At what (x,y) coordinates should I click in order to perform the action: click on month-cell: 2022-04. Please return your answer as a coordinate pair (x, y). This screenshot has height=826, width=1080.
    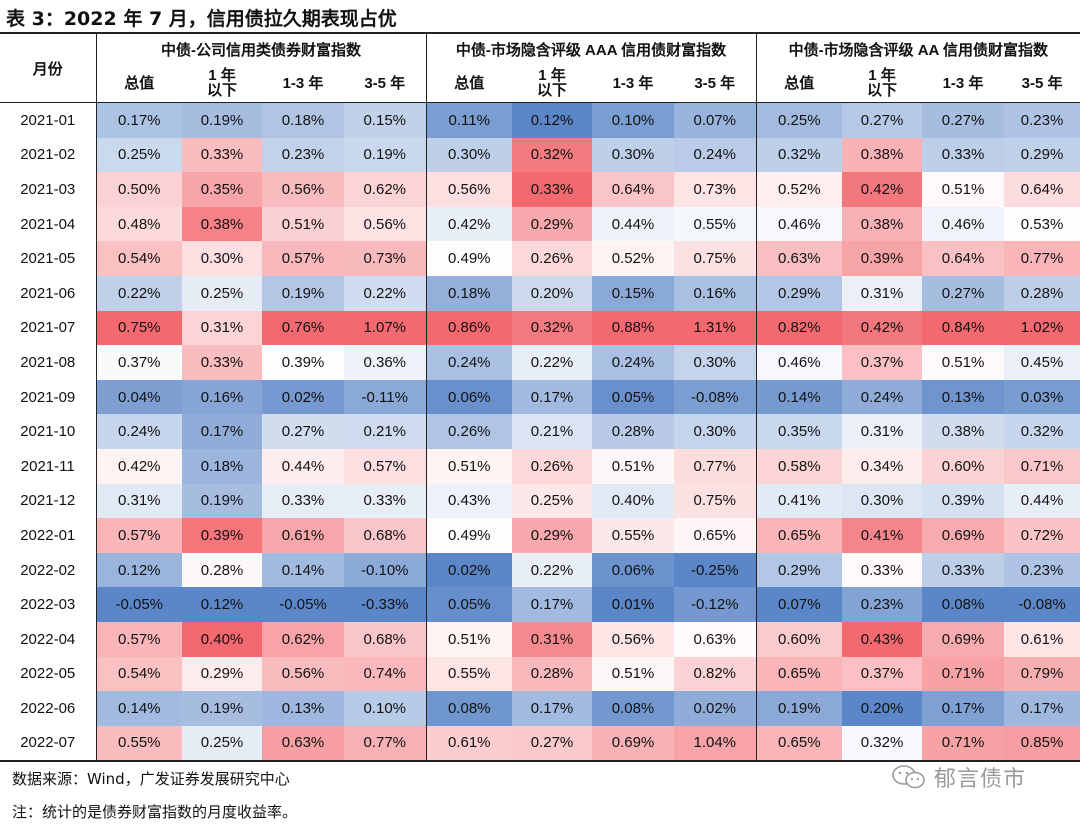
    Looking at the image, I should click on (48, 639).